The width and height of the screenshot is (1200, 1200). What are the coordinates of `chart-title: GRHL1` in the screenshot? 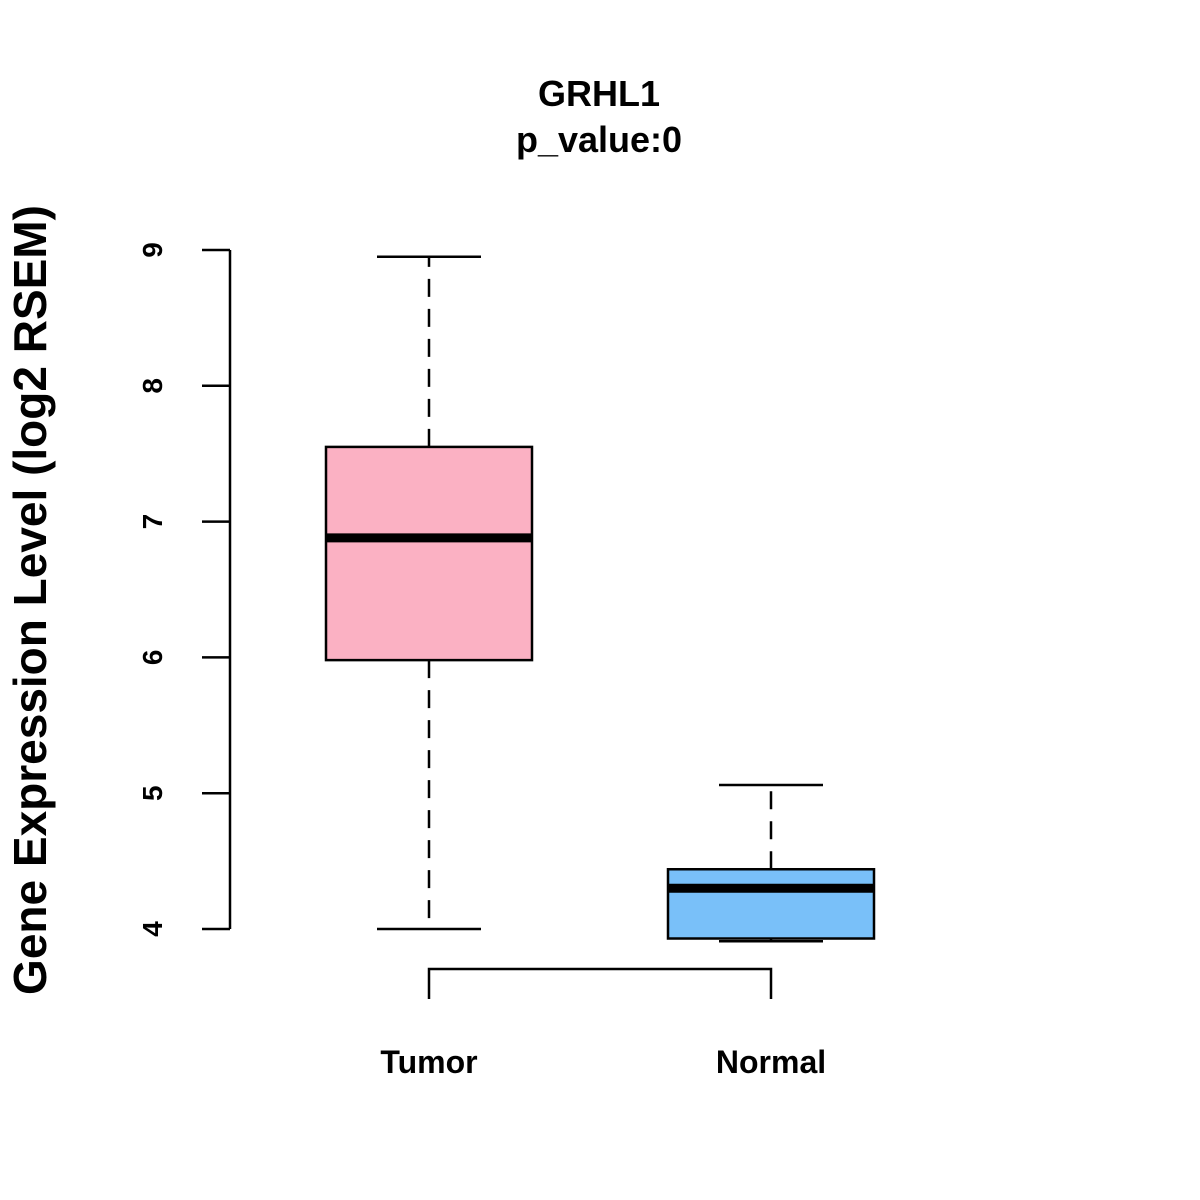 It's located at (599, 93).